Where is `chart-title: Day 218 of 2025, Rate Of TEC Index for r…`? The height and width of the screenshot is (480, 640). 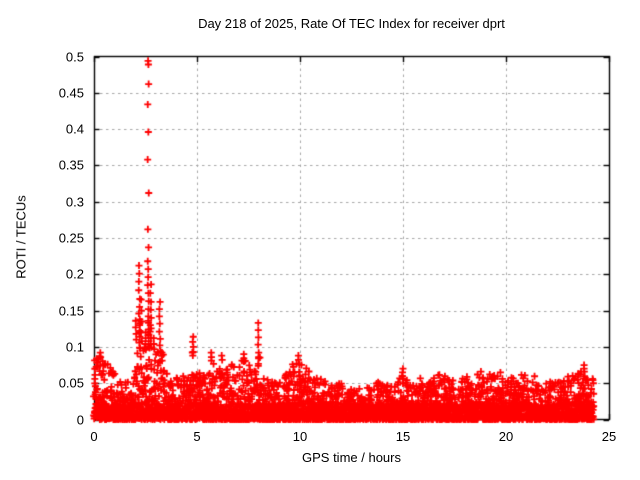 chart-title: Day 218 of 2025, Rate Of TEC Index for r… is located at coordinates (351, 23).